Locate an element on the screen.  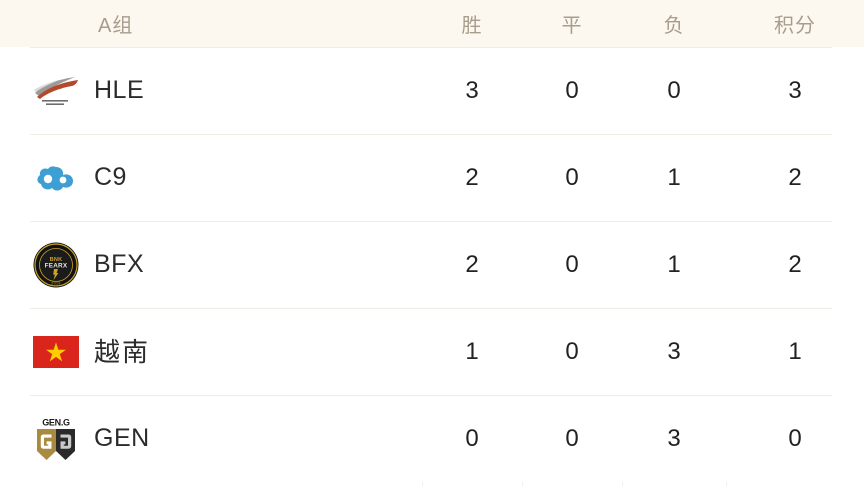
column-header-draws: 平 is located at coordinates (572, 26).